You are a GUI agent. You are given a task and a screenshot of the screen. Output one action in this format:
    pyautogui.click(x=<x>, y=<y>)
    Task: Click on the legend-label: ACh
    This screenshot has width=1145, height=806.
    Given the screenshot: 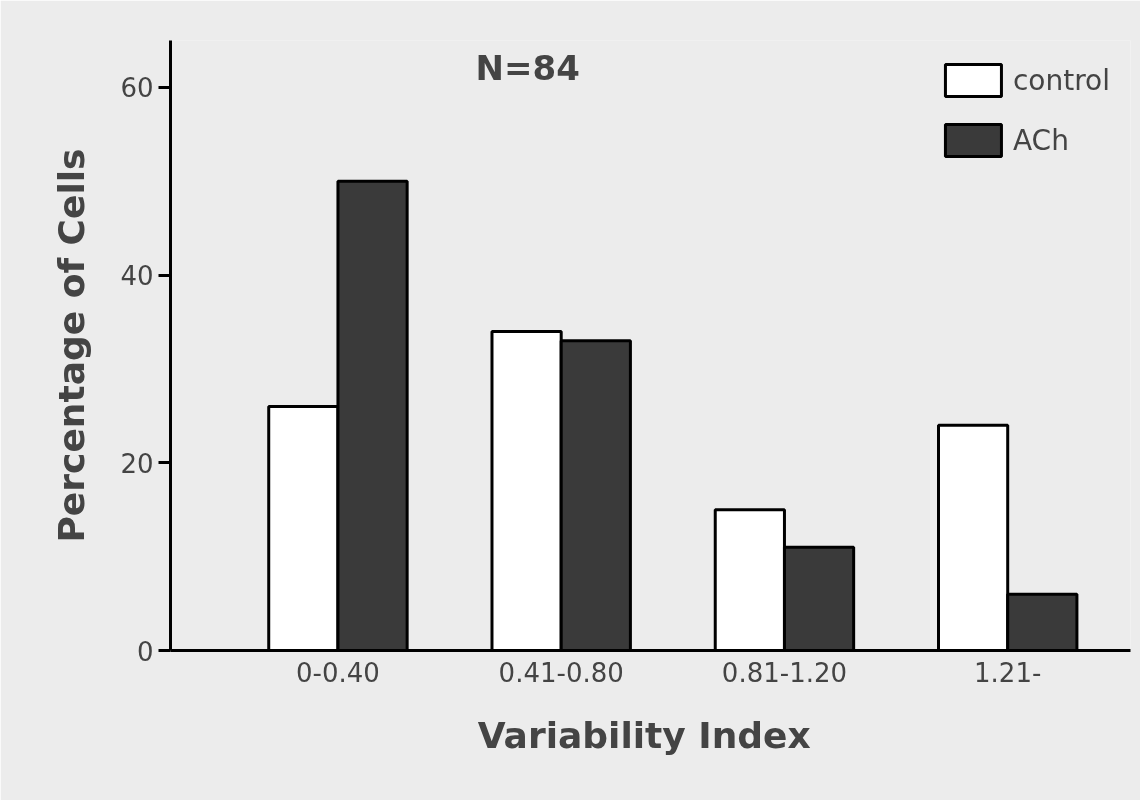 What is the action you would take?
    pyautogui.click(x=1040, y=140)
    